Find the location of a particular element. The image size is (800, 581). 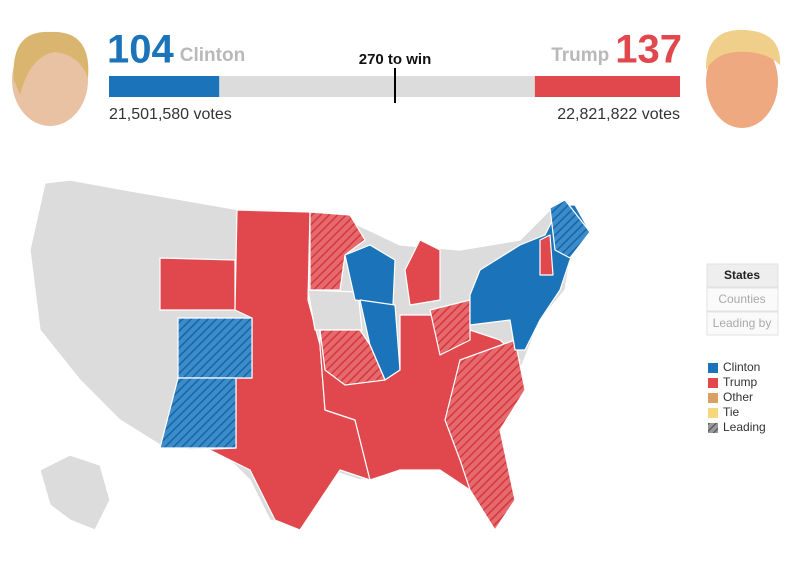

view-tab-label: States is located at coordinates (742, 275).